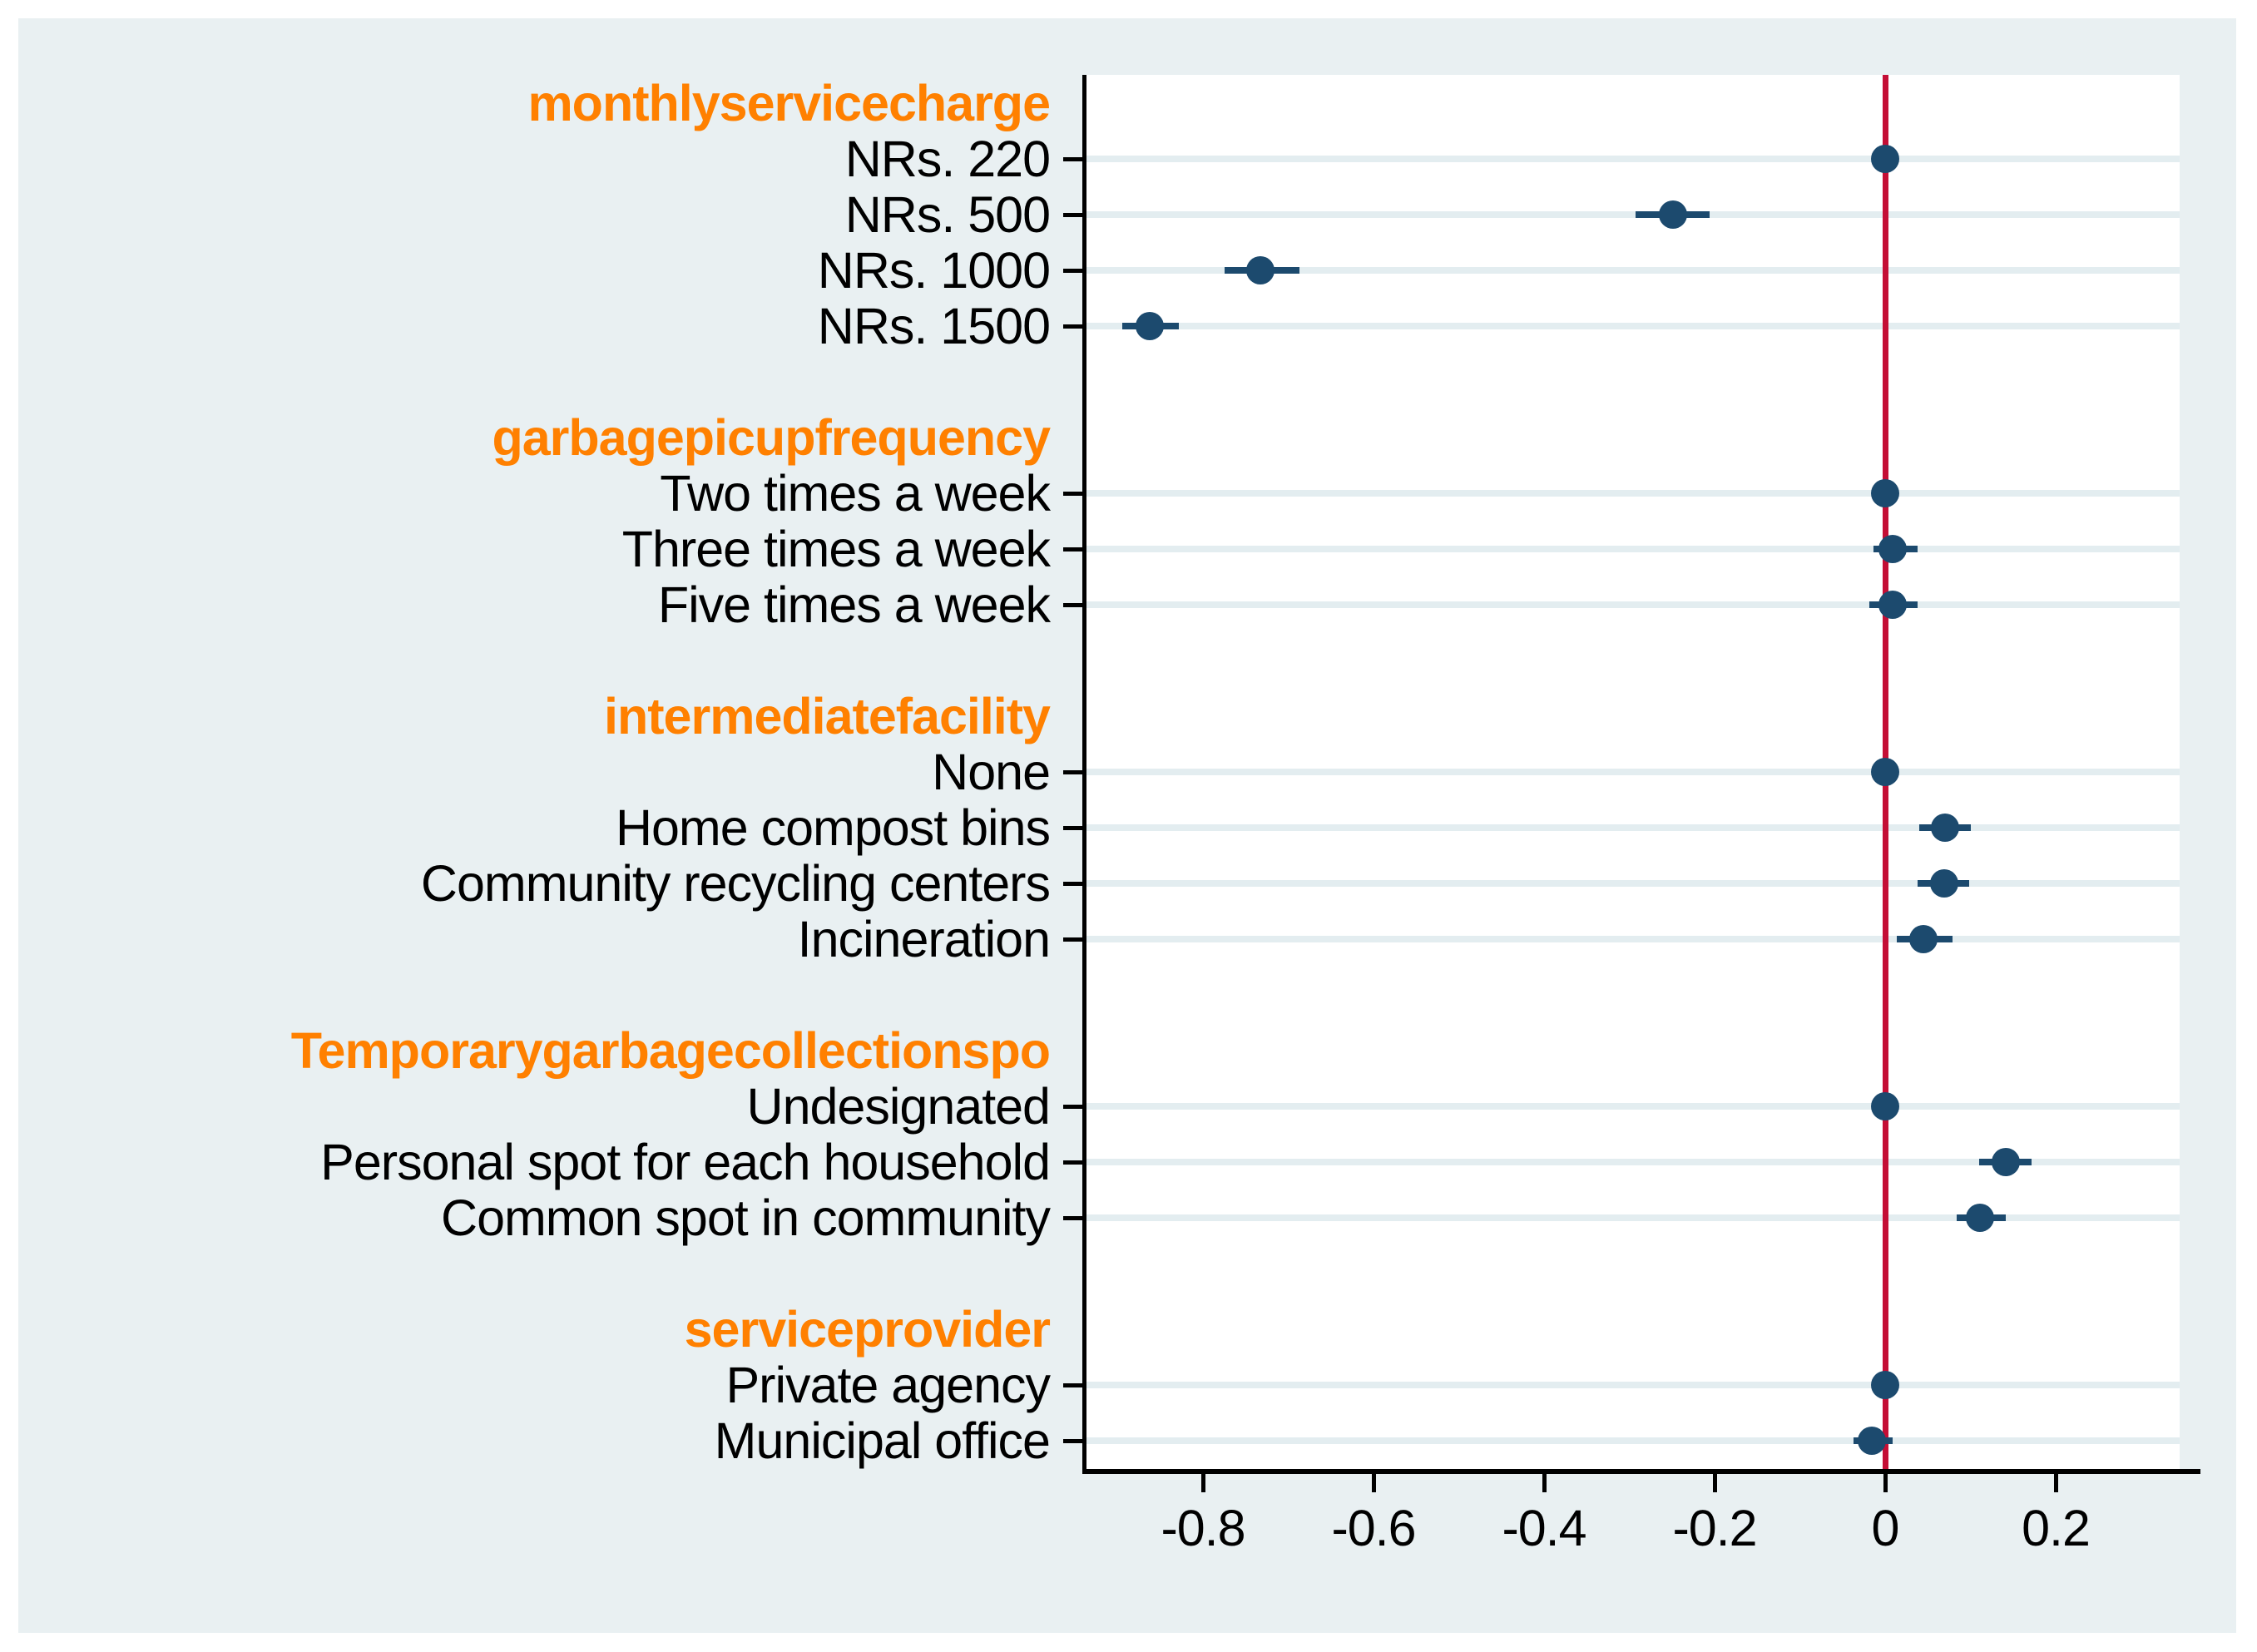 The height and width of the screenshot is (1652, 2257). What do you see at coordinates (991, 772) in the screenshot?
I see `y-label-none: None` at bounding box center [991, 772].